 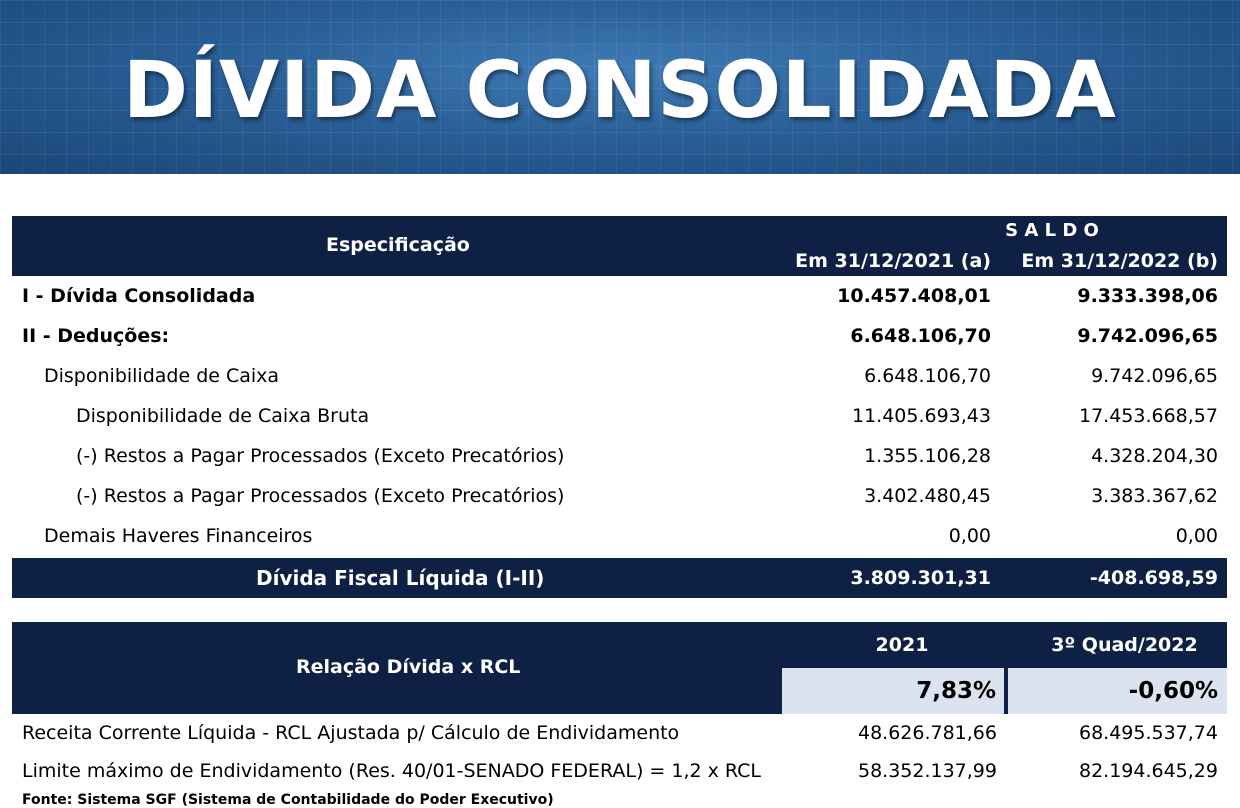 What do you see at coordinates (1148, 416) in the screenshot?
I see `row-value-2022: 17.453.668,57` at bounding box center [1148, 416].